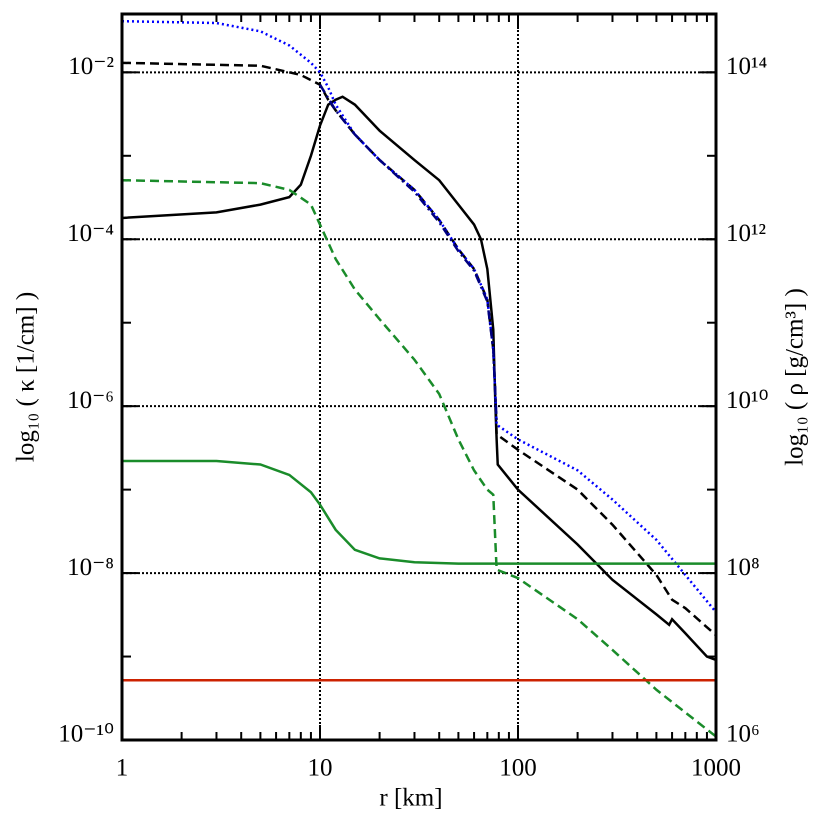 Image resolution: width=822 pixels, height=822 pixels. Describe the element at coordinates (410, 798) in the screenshot. I see `x-axis-label: r [km]` at that location.